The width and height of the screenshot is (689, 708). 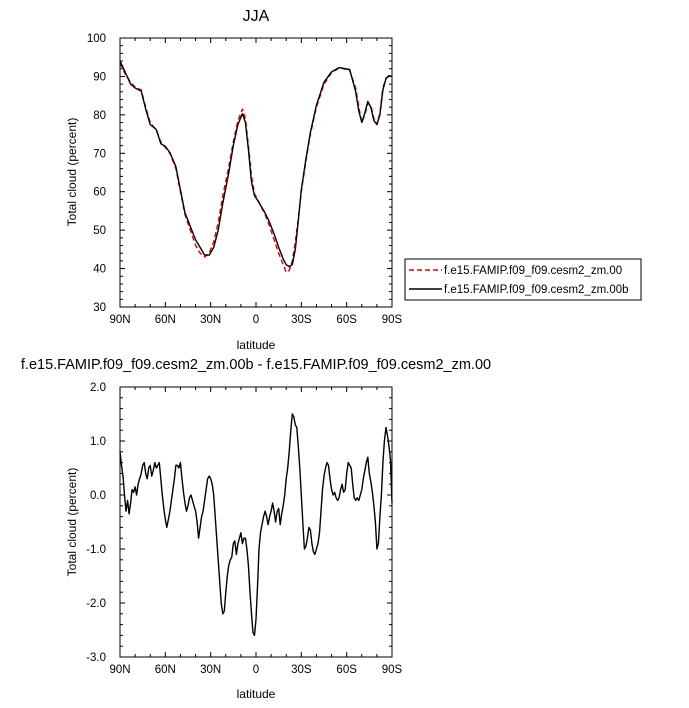 What do you see at coordinates (536, 290) in the screenshot?
I see `legend-label-test: f.e15.FAMIP.f09_f09.cesm2_zm.00b` at bounding box center [536, 290].